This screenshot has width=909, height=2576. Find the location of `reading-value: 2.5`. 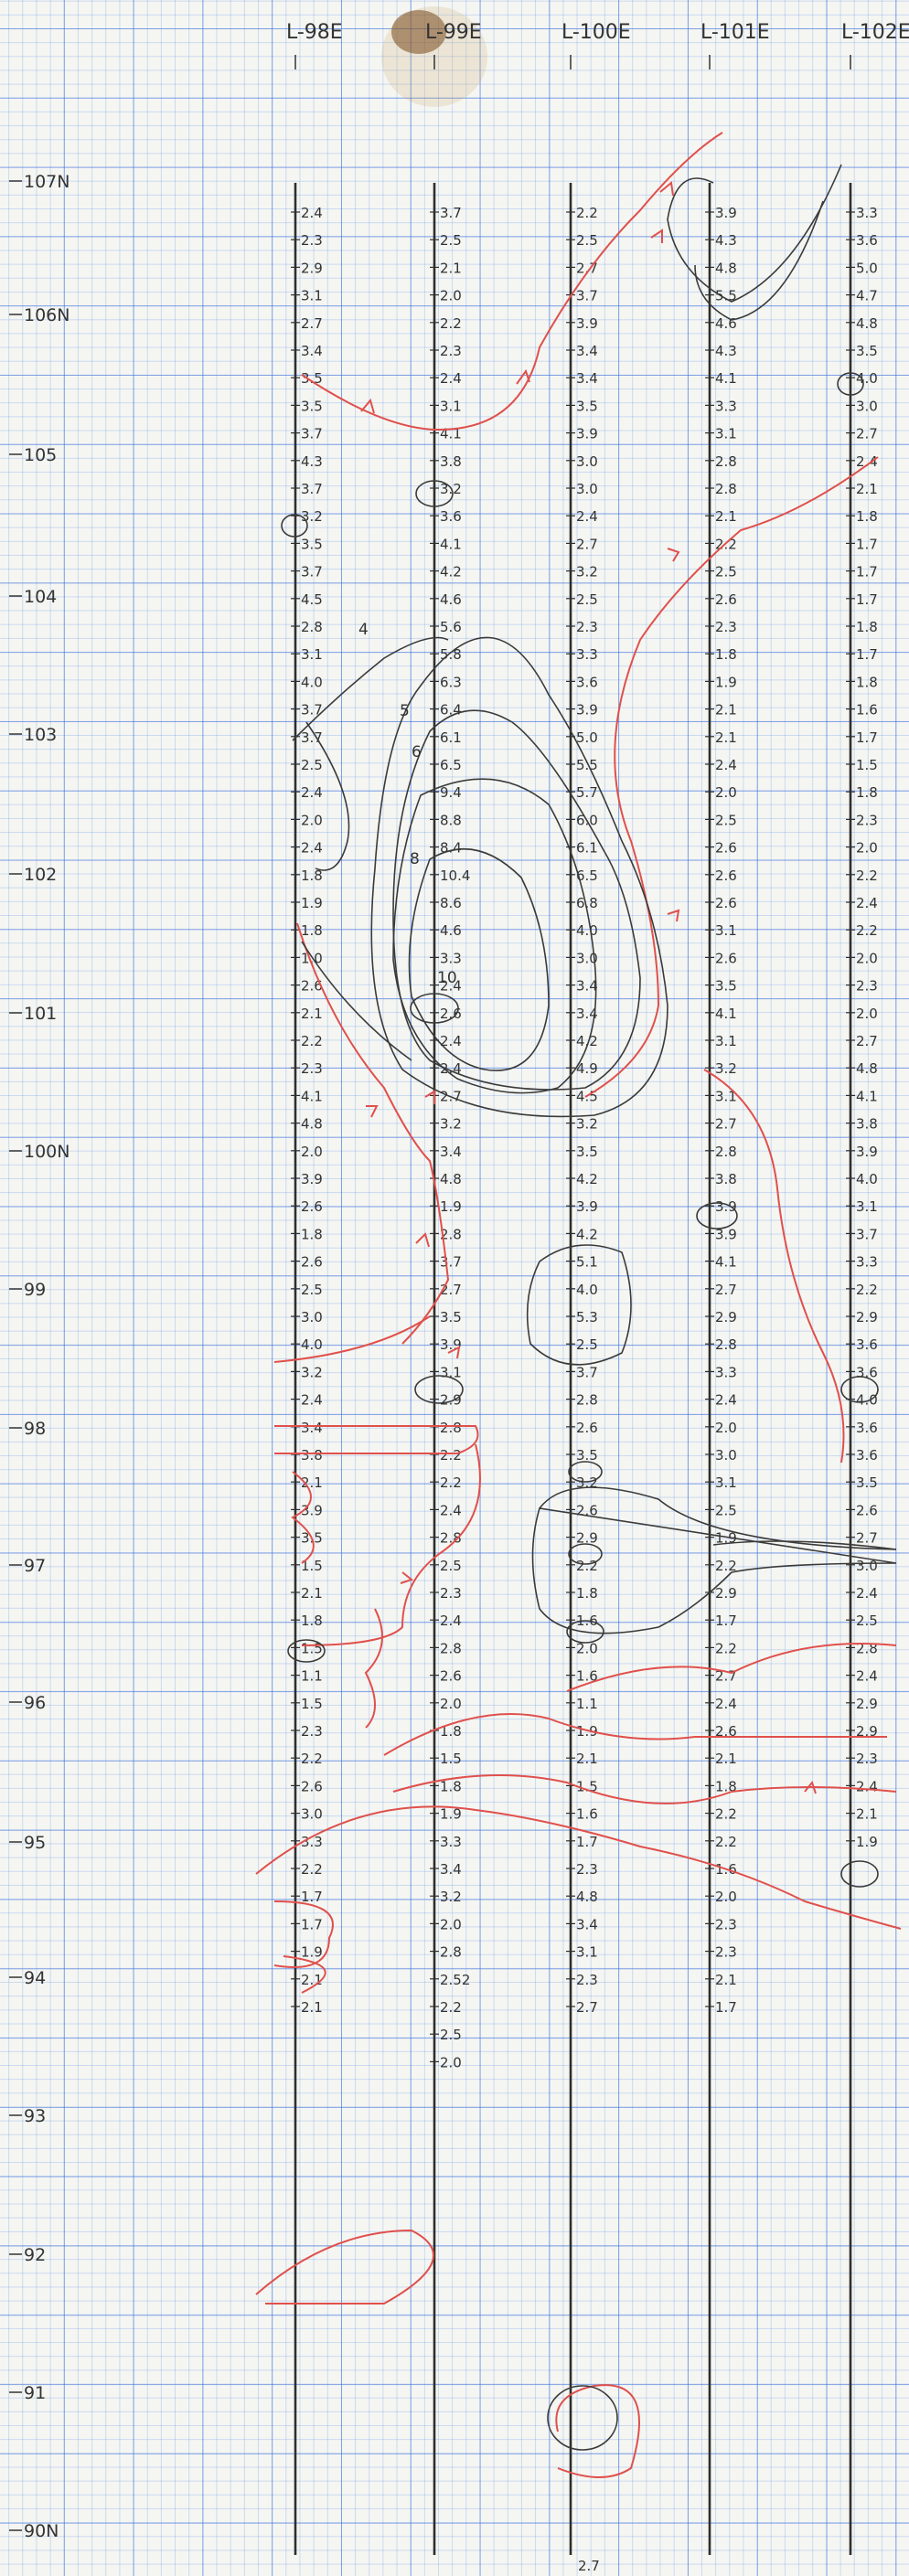

reading-value: 2.5 is located at coordinates (451, 2035).